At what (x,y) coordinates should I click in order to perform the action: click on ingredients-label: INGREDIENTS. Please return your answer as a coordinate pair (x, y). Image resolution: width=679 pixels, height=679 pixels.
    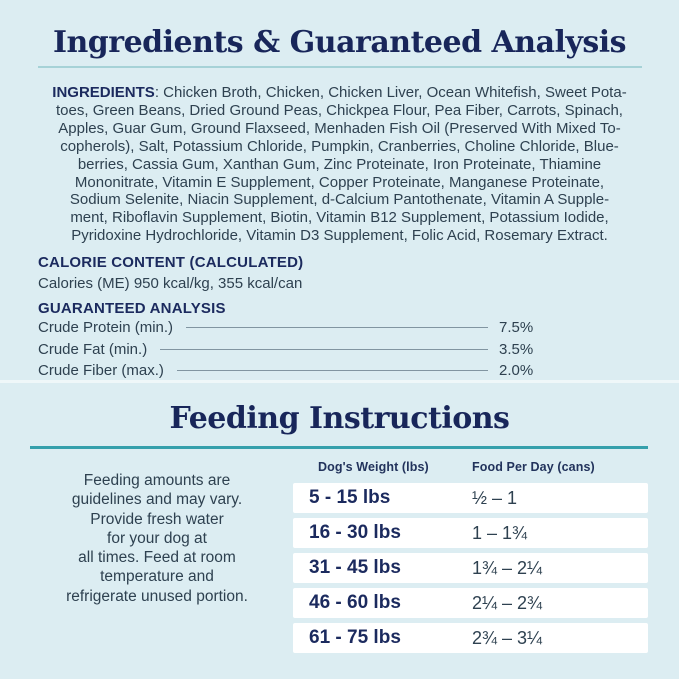
    Looking at the image, I should click on (103, 92).